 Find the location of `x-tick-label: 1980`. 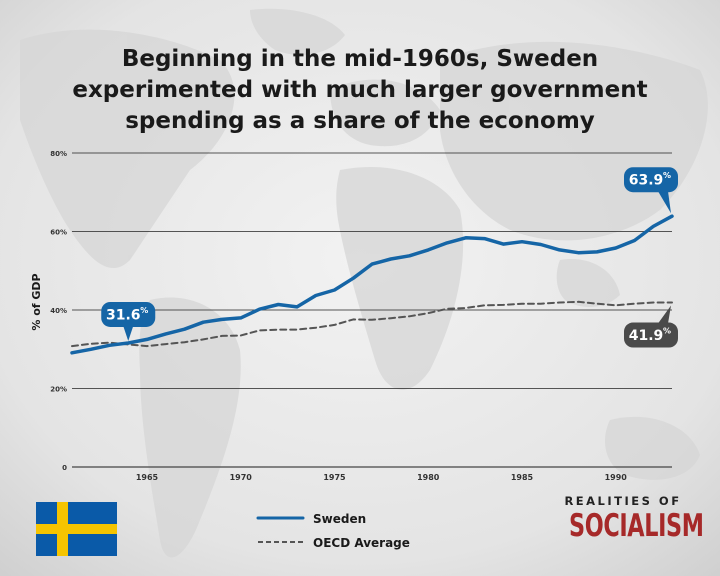

x-tick-label: 1980 is located at coordinates (428, 477).